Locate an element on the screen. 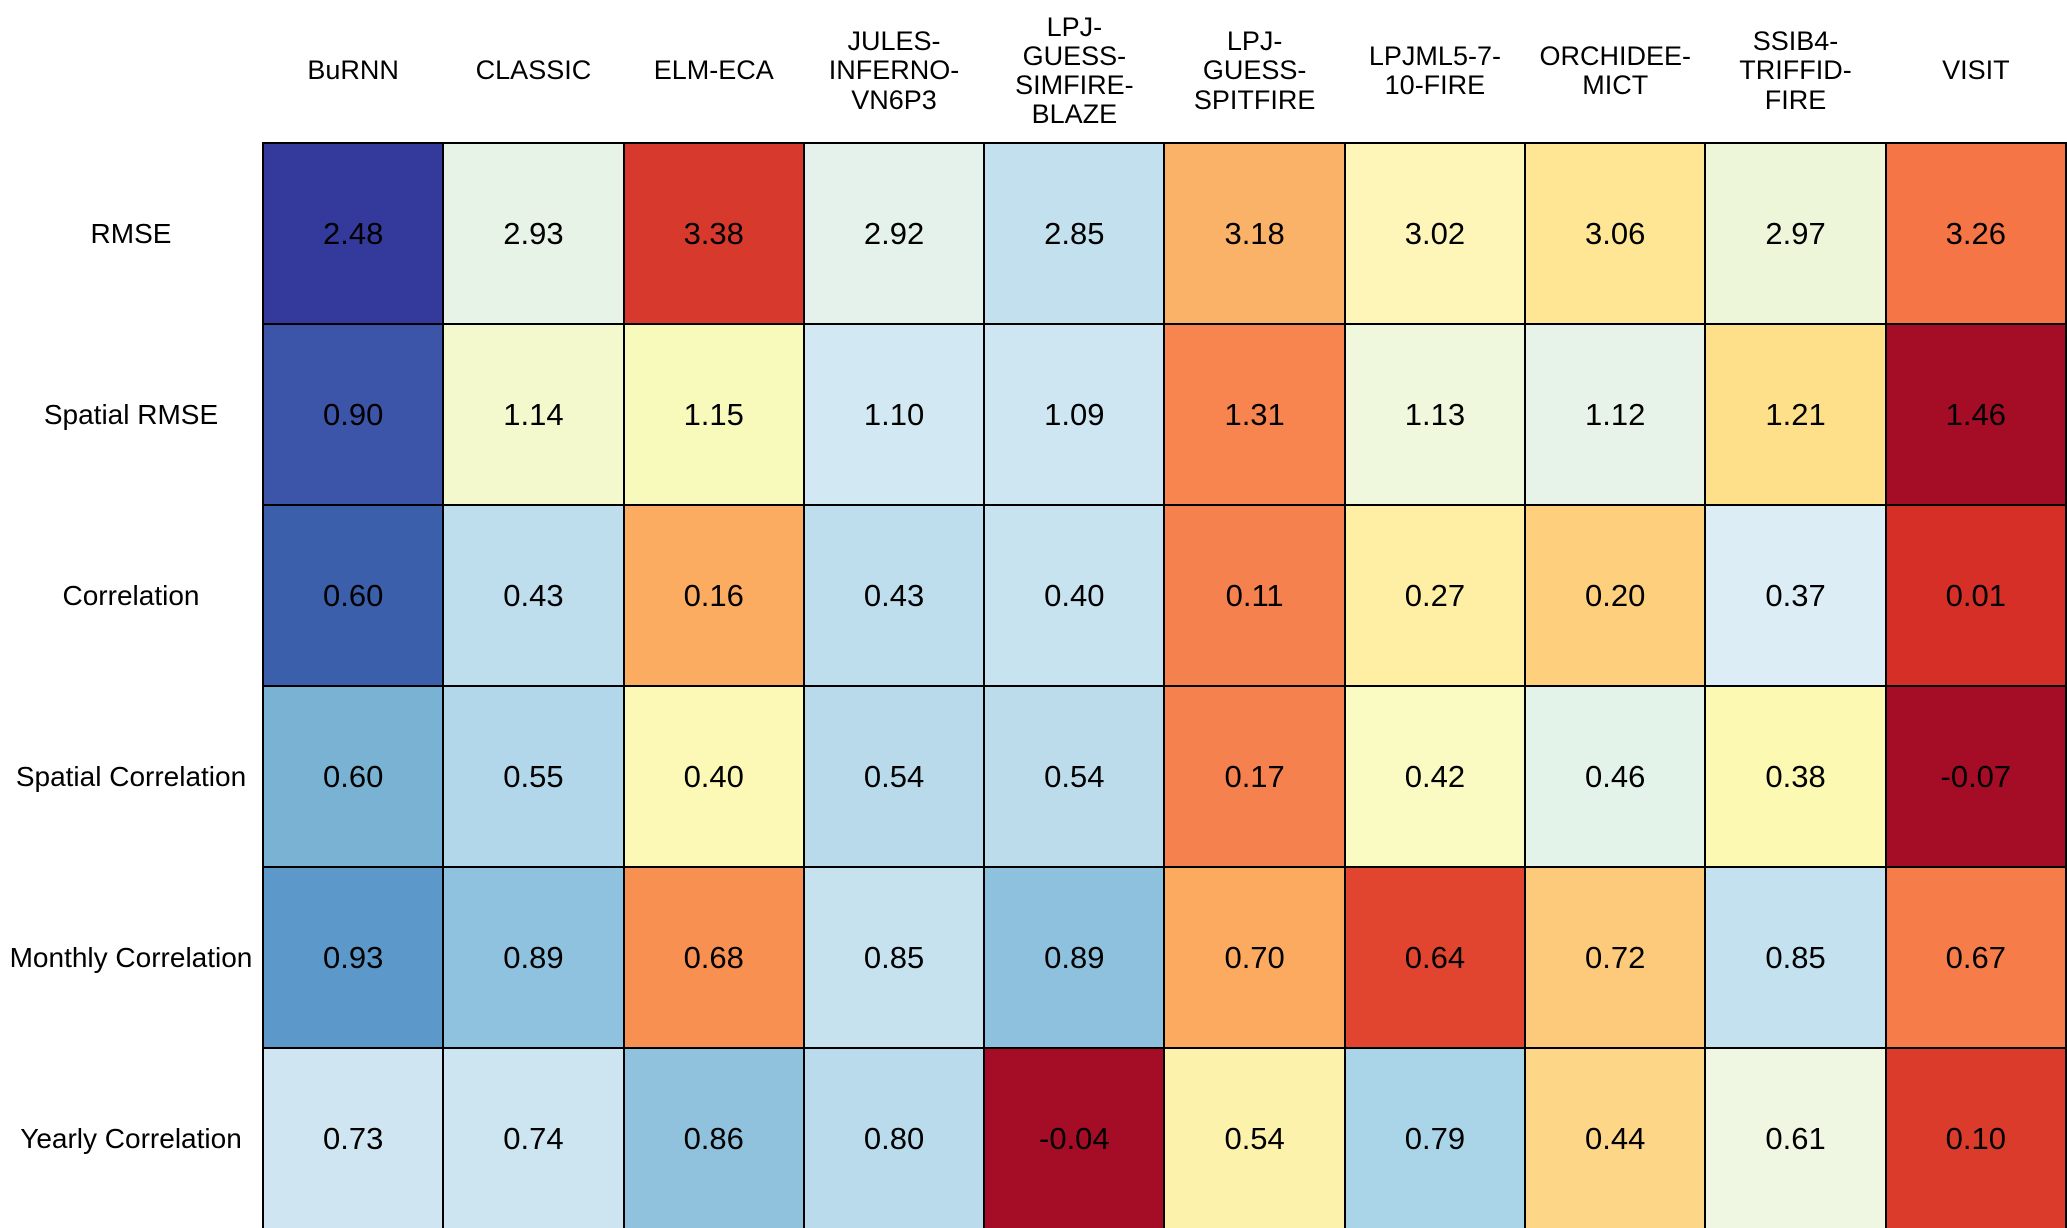  heatmap-cell: 1.09 is located at coordinates (1074, 414).